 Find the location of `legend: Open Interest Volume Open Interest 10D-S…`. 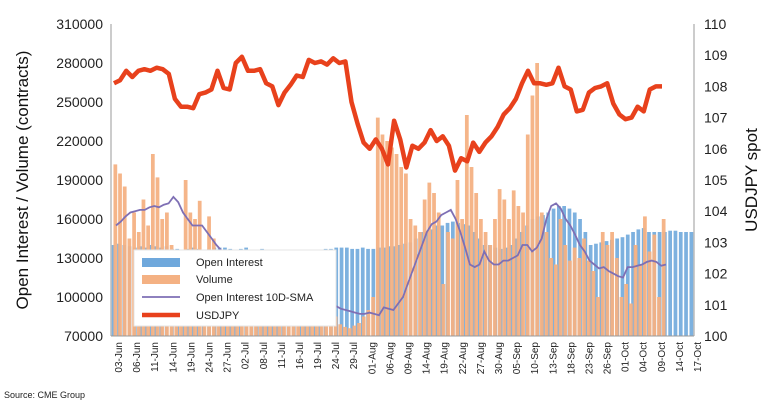

legend: Open Interest Volume Open Interest 10D-S… is located at coordinates (235, 288).